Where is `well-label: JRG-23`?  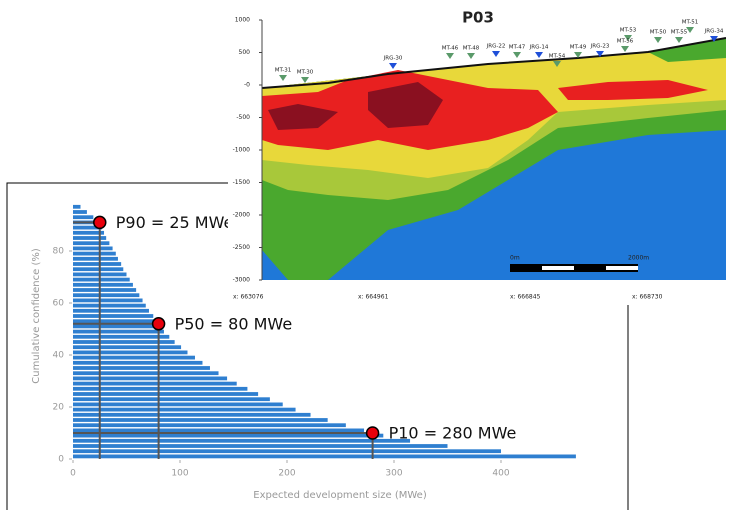
well-label: JRG-23 is located at coordinates (600, 47).